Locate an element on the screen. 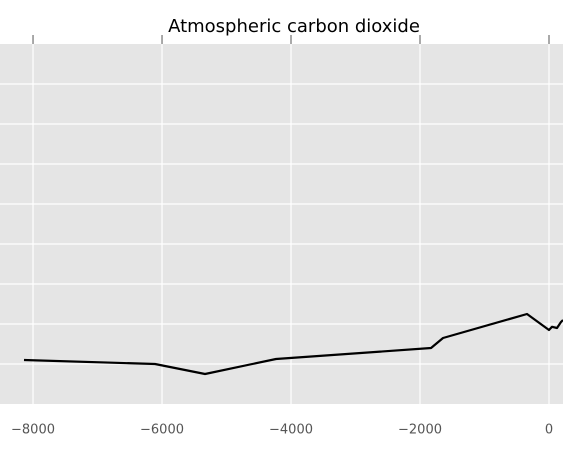 The image size is (563, 450). x-tick-label: 0 is located at coordinates (549, 430).